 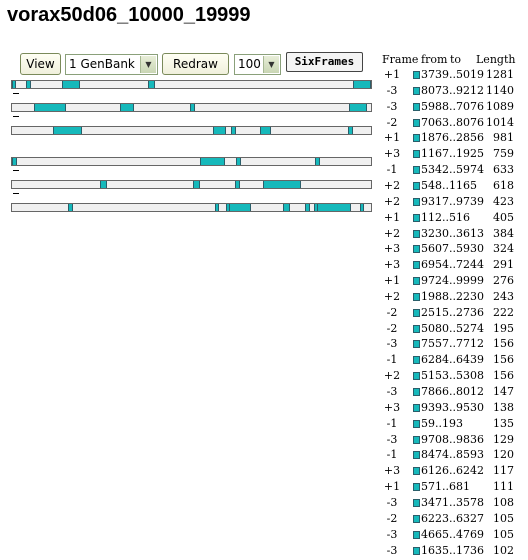 I want to click on length-cell: 384, so click(x=503, y=233).